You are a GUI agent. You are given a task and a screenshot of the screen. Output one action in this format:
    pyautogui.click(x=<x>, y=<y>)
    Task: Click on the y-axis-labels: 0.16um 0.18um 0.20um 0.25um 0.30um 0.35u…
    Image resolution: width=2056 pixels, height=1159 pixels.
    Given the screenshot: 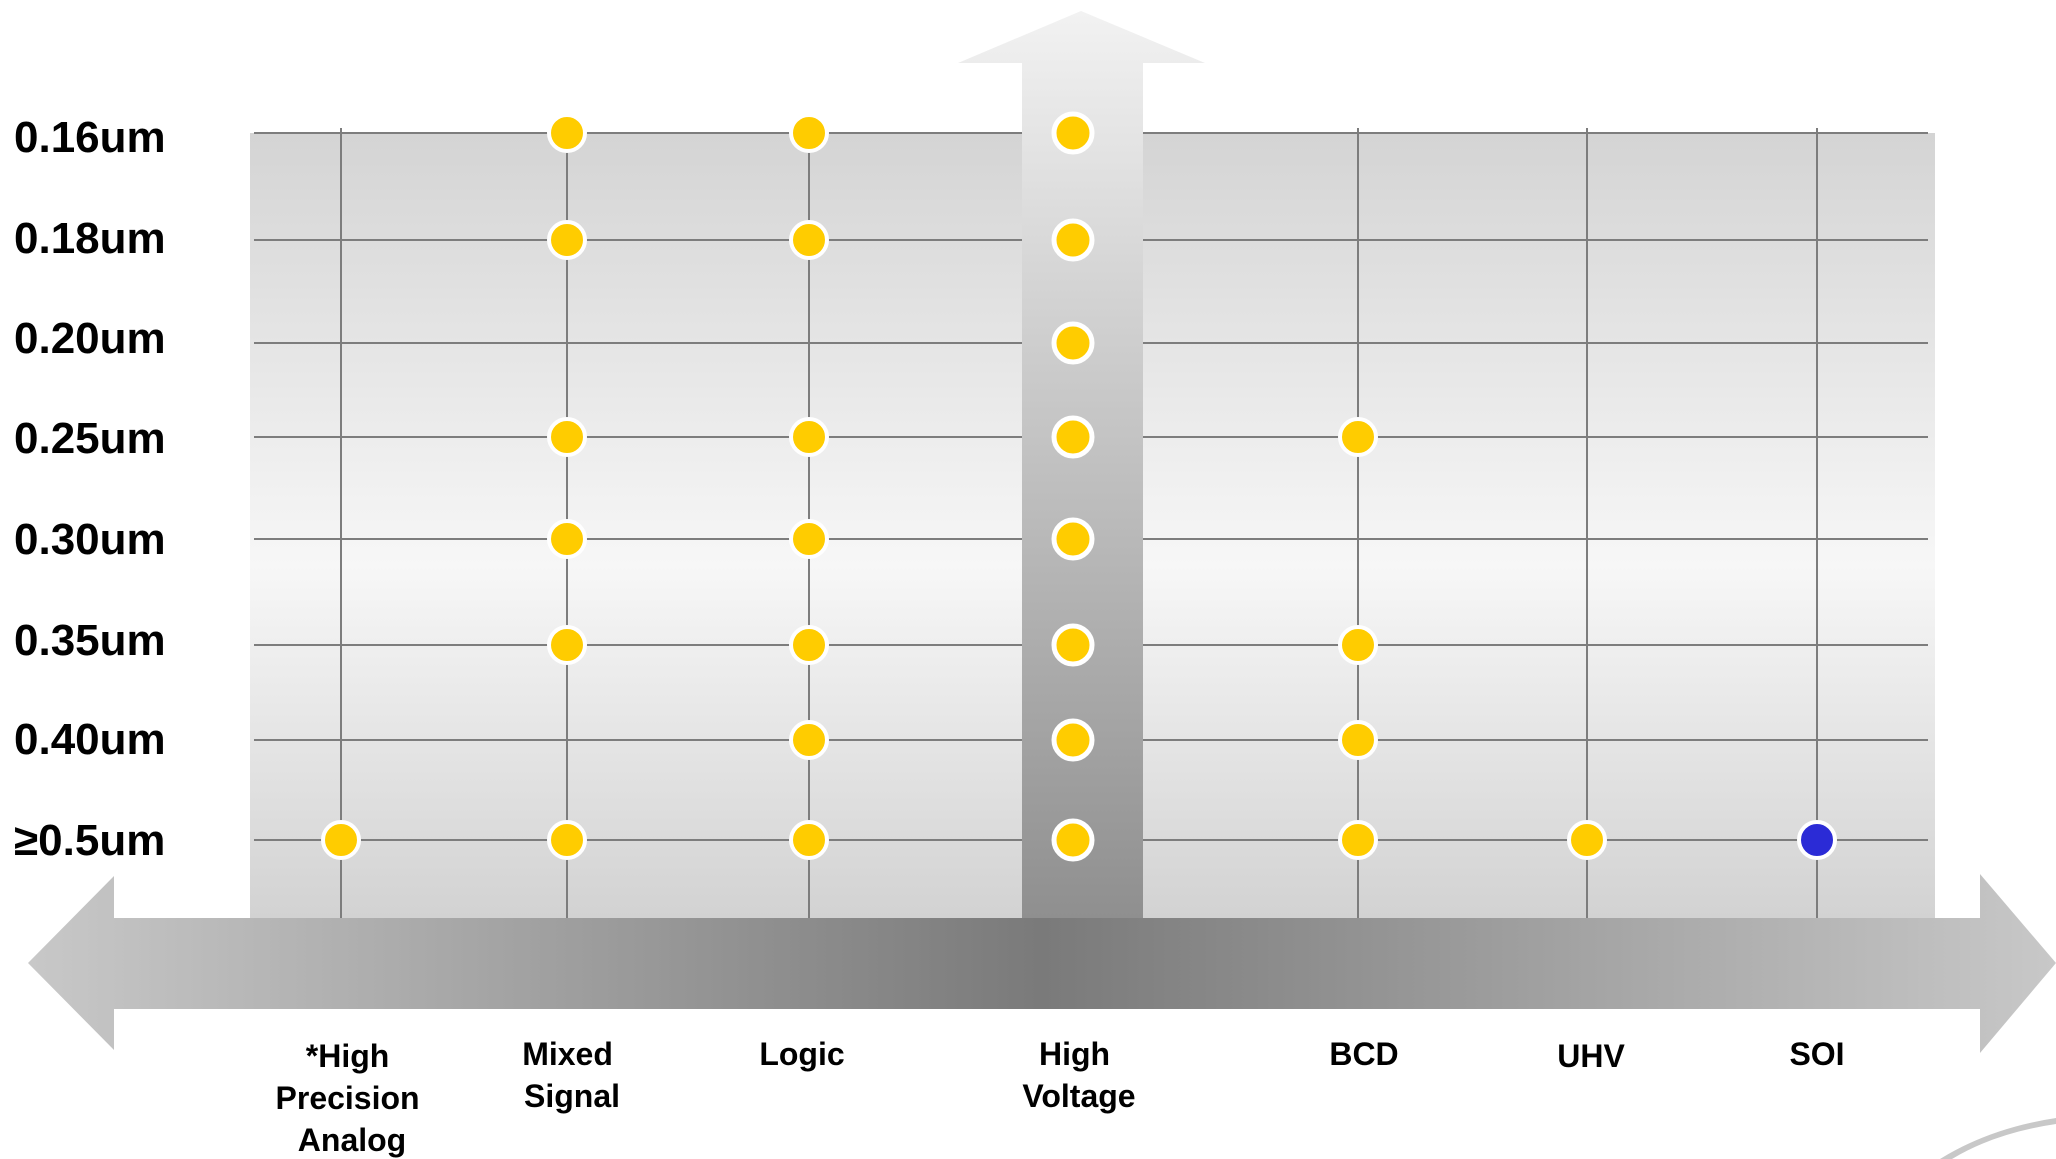 What is the action you would take?
    pyautogui.click(x=90, y=489)
    